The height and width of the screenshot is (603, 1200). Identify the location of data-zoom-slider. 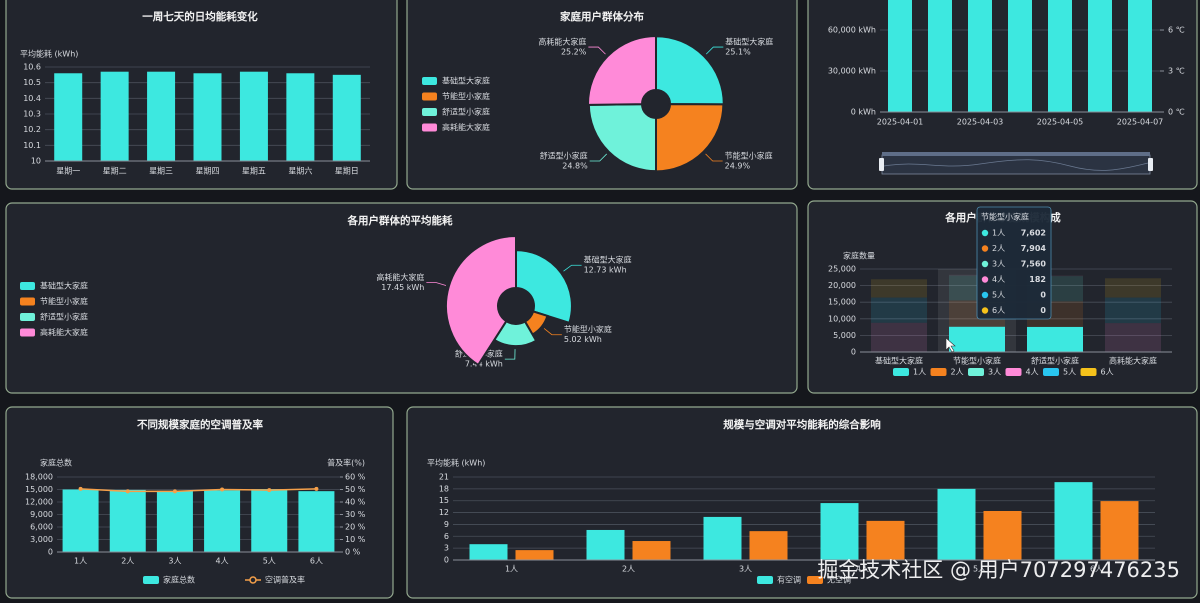
(1016, 163).